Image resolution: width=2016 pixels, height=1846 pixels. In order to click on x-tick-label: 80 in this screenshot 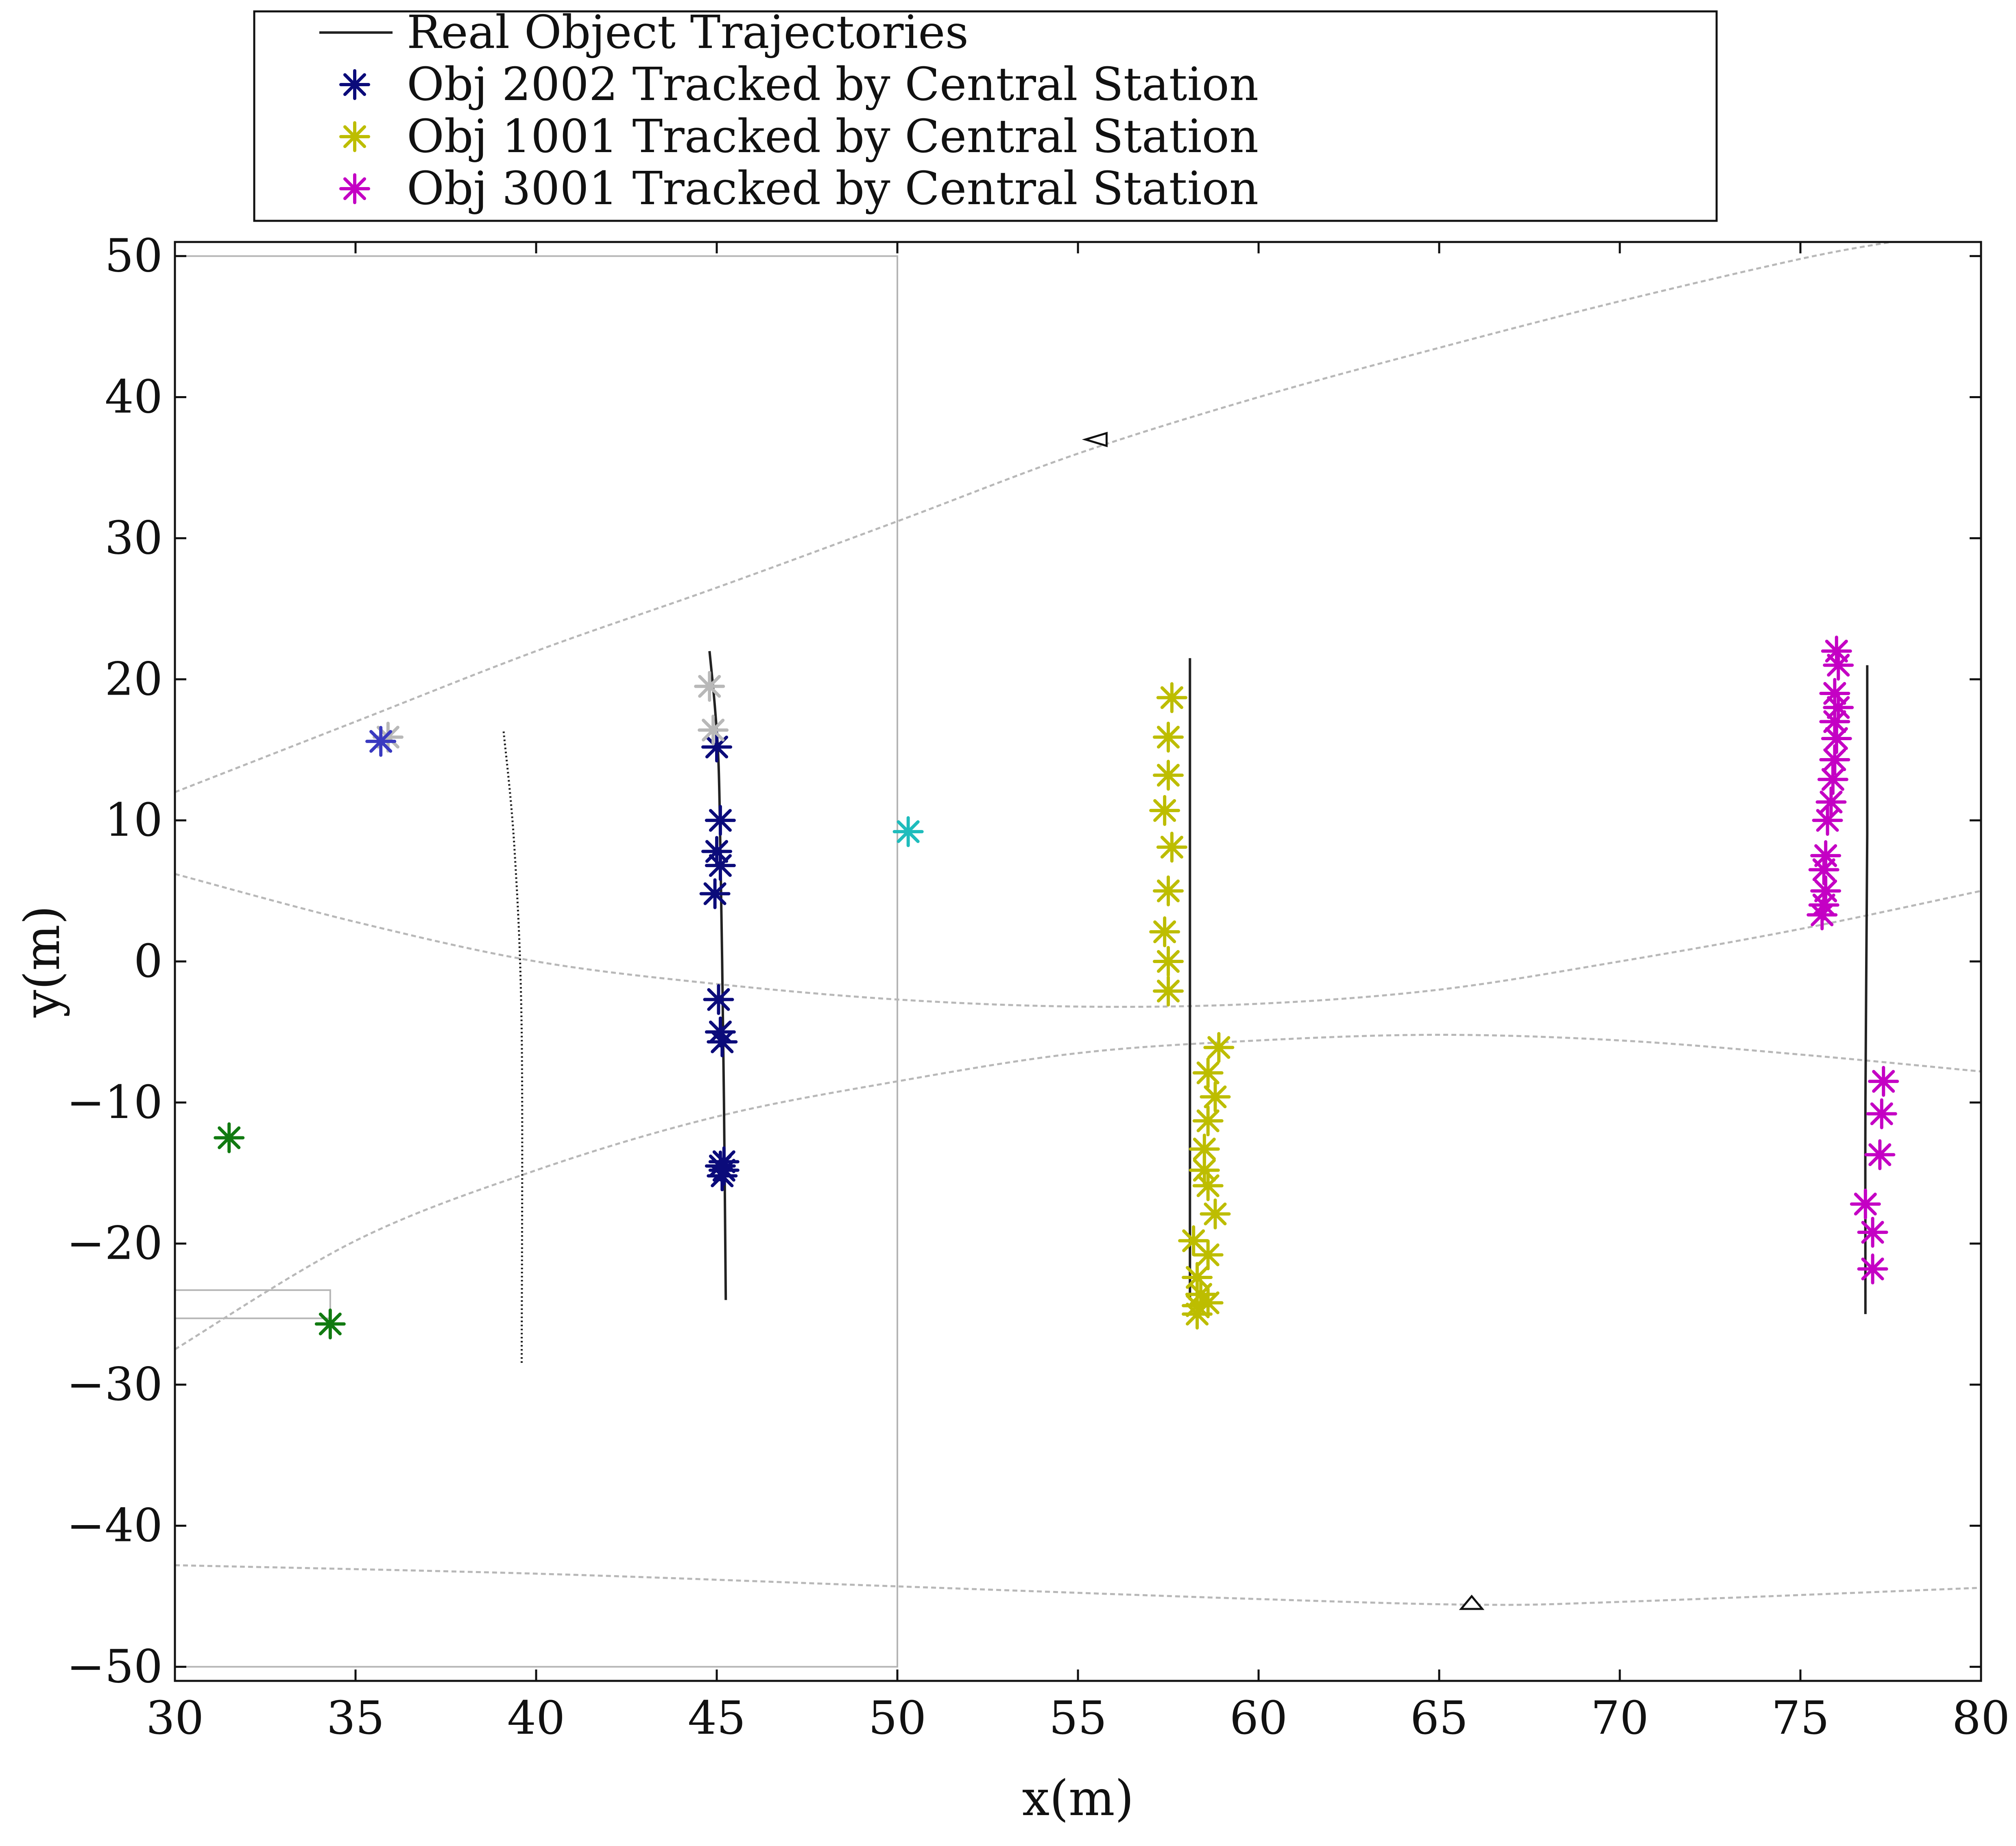, I will do `click(1981, 1718)`.